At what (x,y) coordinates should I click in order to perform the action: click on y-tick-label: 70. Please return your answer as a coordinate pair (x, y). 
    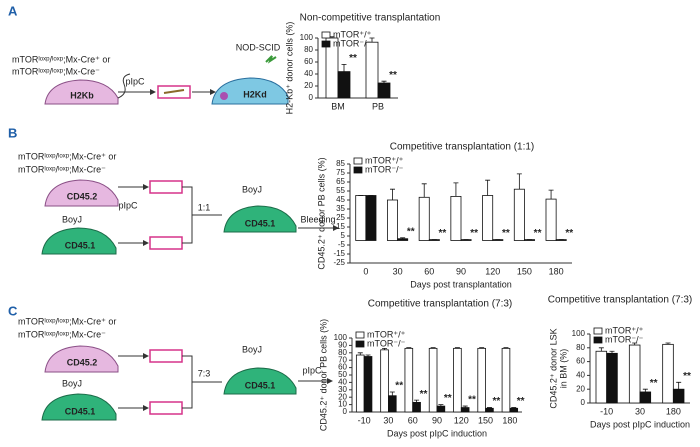
    Looking at the image, I should click on (342, 359).